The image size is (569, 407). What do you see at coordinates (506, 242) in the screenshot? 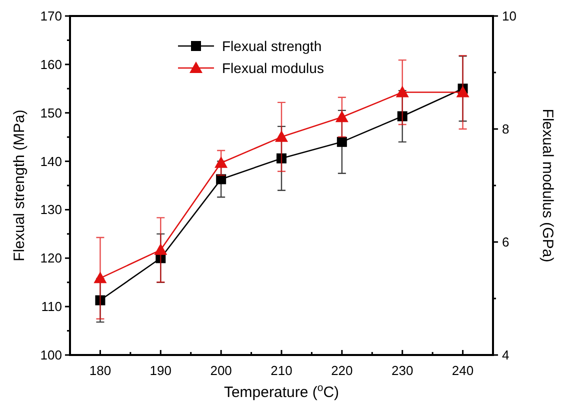
I see `y2-tick-label: 6` at bounding box center [506, 242].